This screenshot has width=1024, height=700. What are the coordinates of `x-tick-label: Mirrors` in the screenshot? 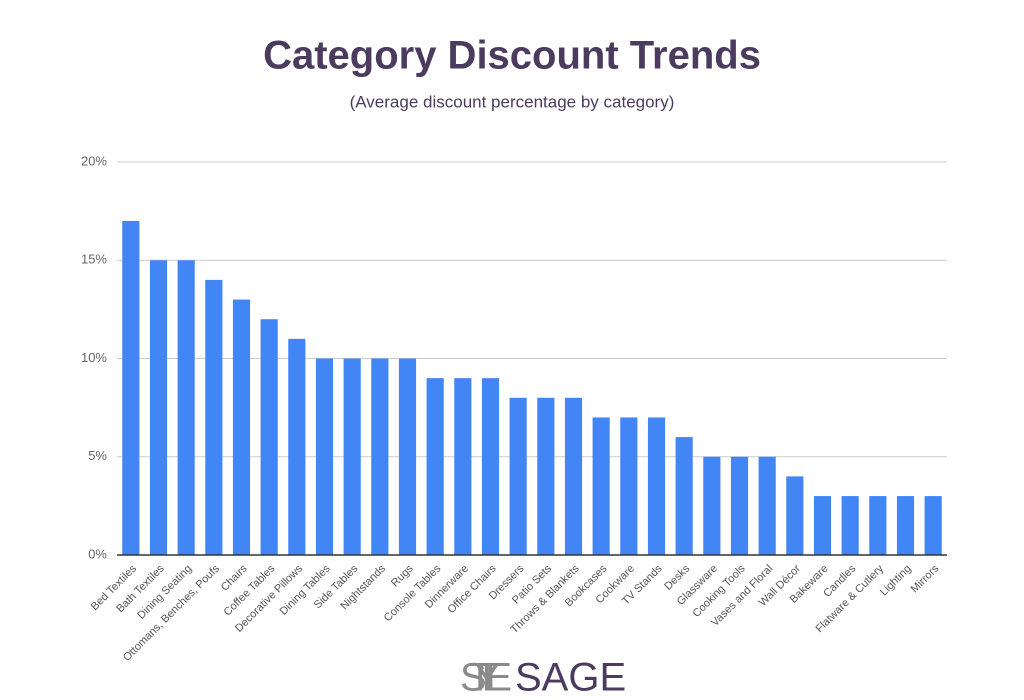 It's located at (925, 578).